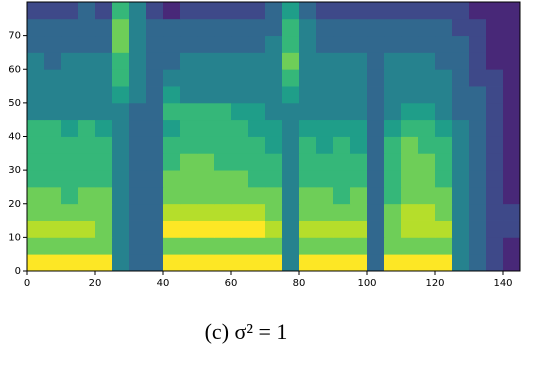  What do you see at coordinates (14, 204) in the screenshot?
I see `y-tick-label: 20` at bounding box center [14, 204].